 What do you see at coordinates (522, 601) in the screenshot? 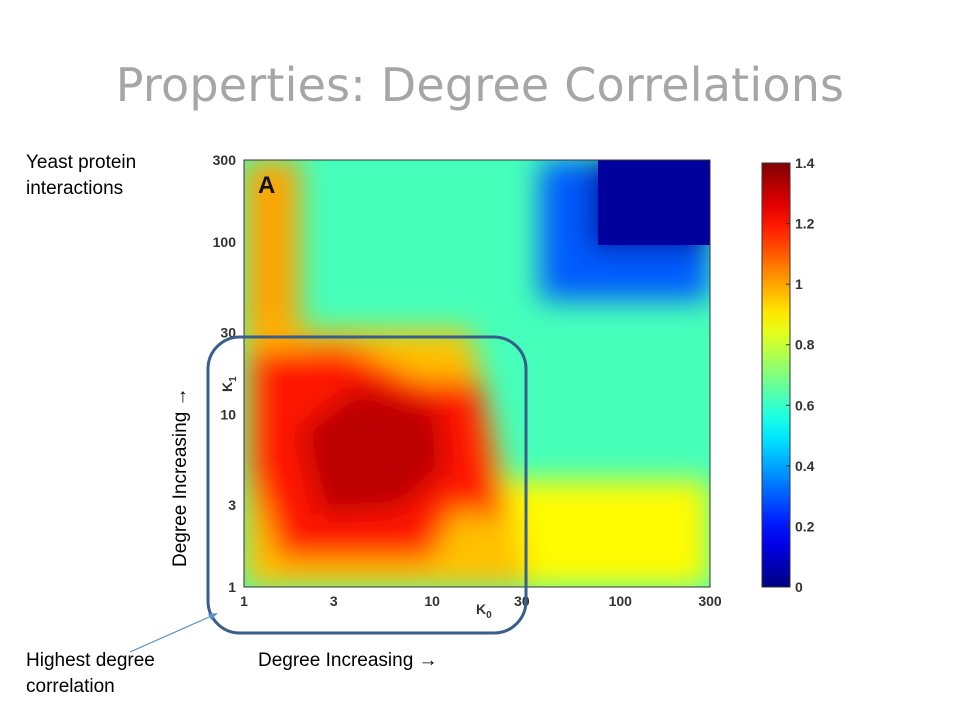
I see `x-tick-label: 30` at bounding box center [522, 601].